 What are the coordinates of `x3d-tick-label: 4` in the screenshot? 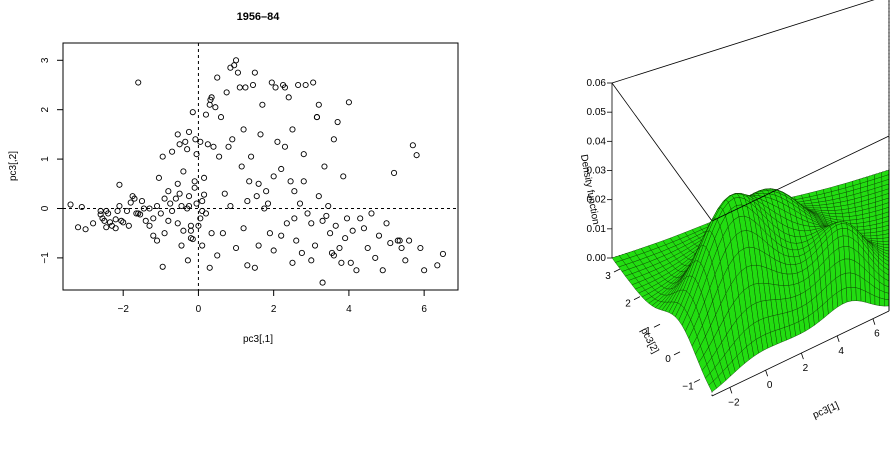 It's located at (841, 351).